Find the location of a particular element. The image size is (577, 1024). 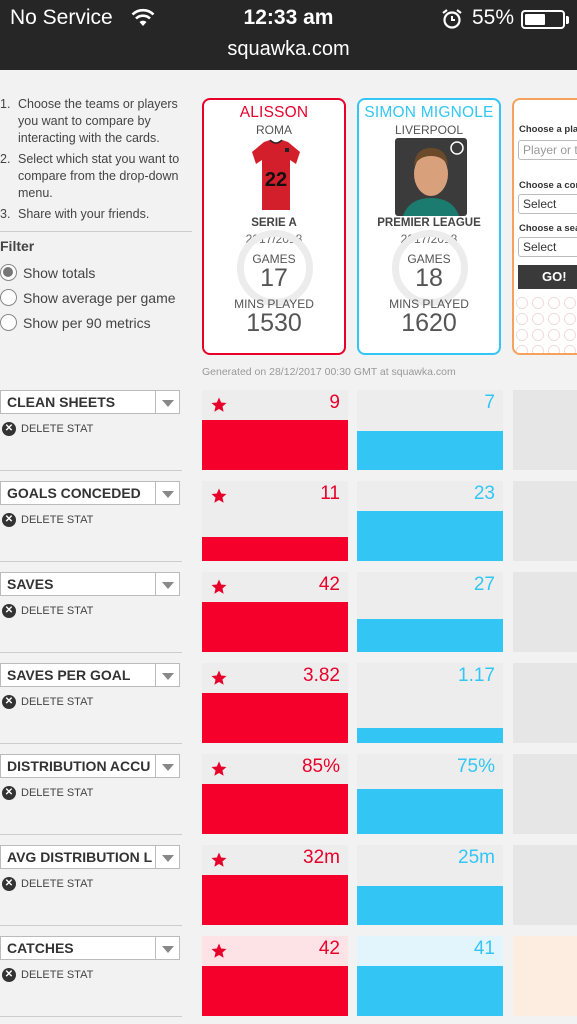

alarm-icon is located at coordinates (452, 19).